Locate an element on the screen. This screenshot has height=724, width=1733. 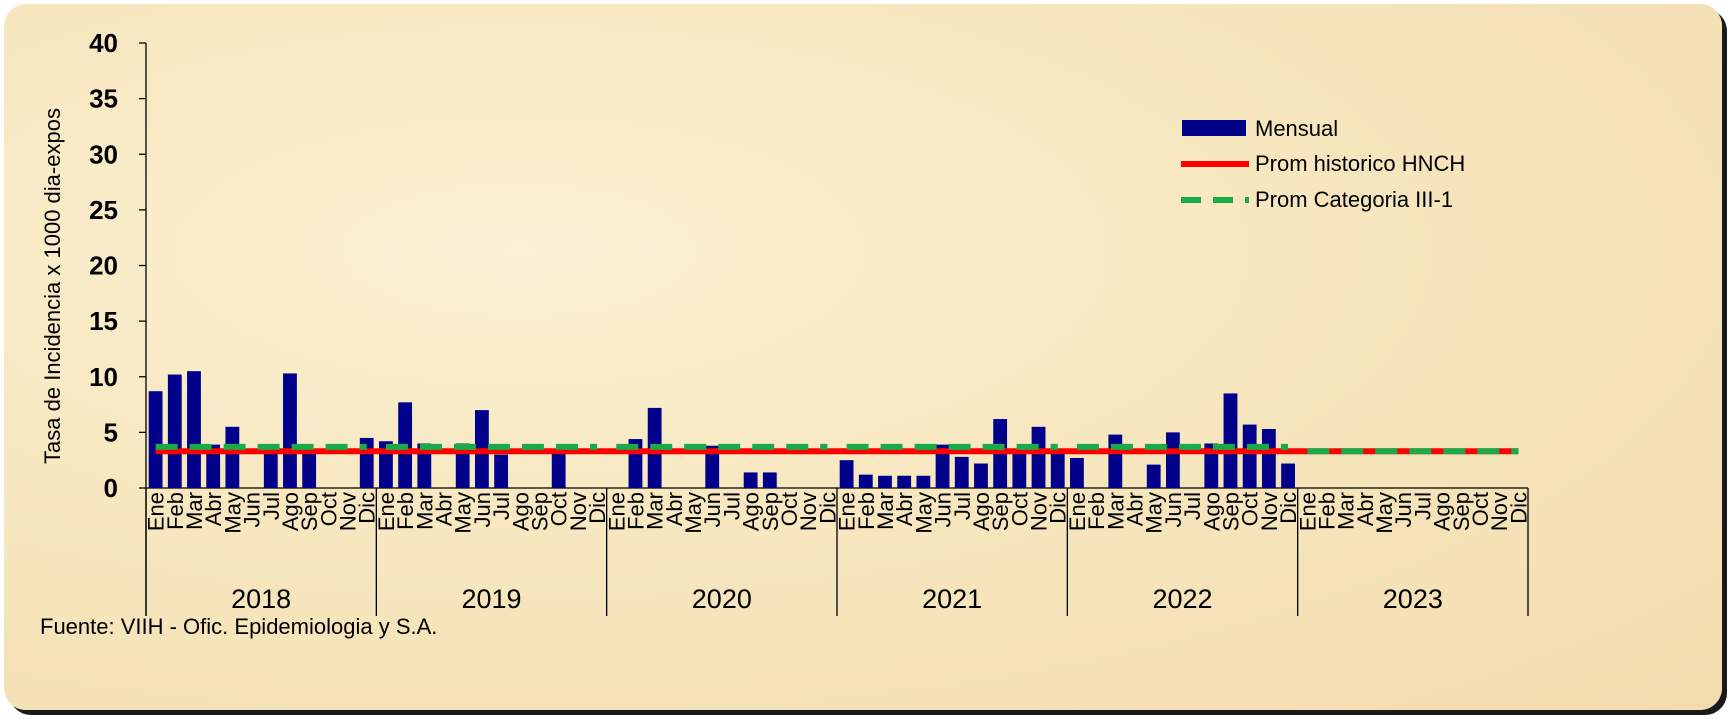
reference-lines-layer is located at coordinates (837, 449).